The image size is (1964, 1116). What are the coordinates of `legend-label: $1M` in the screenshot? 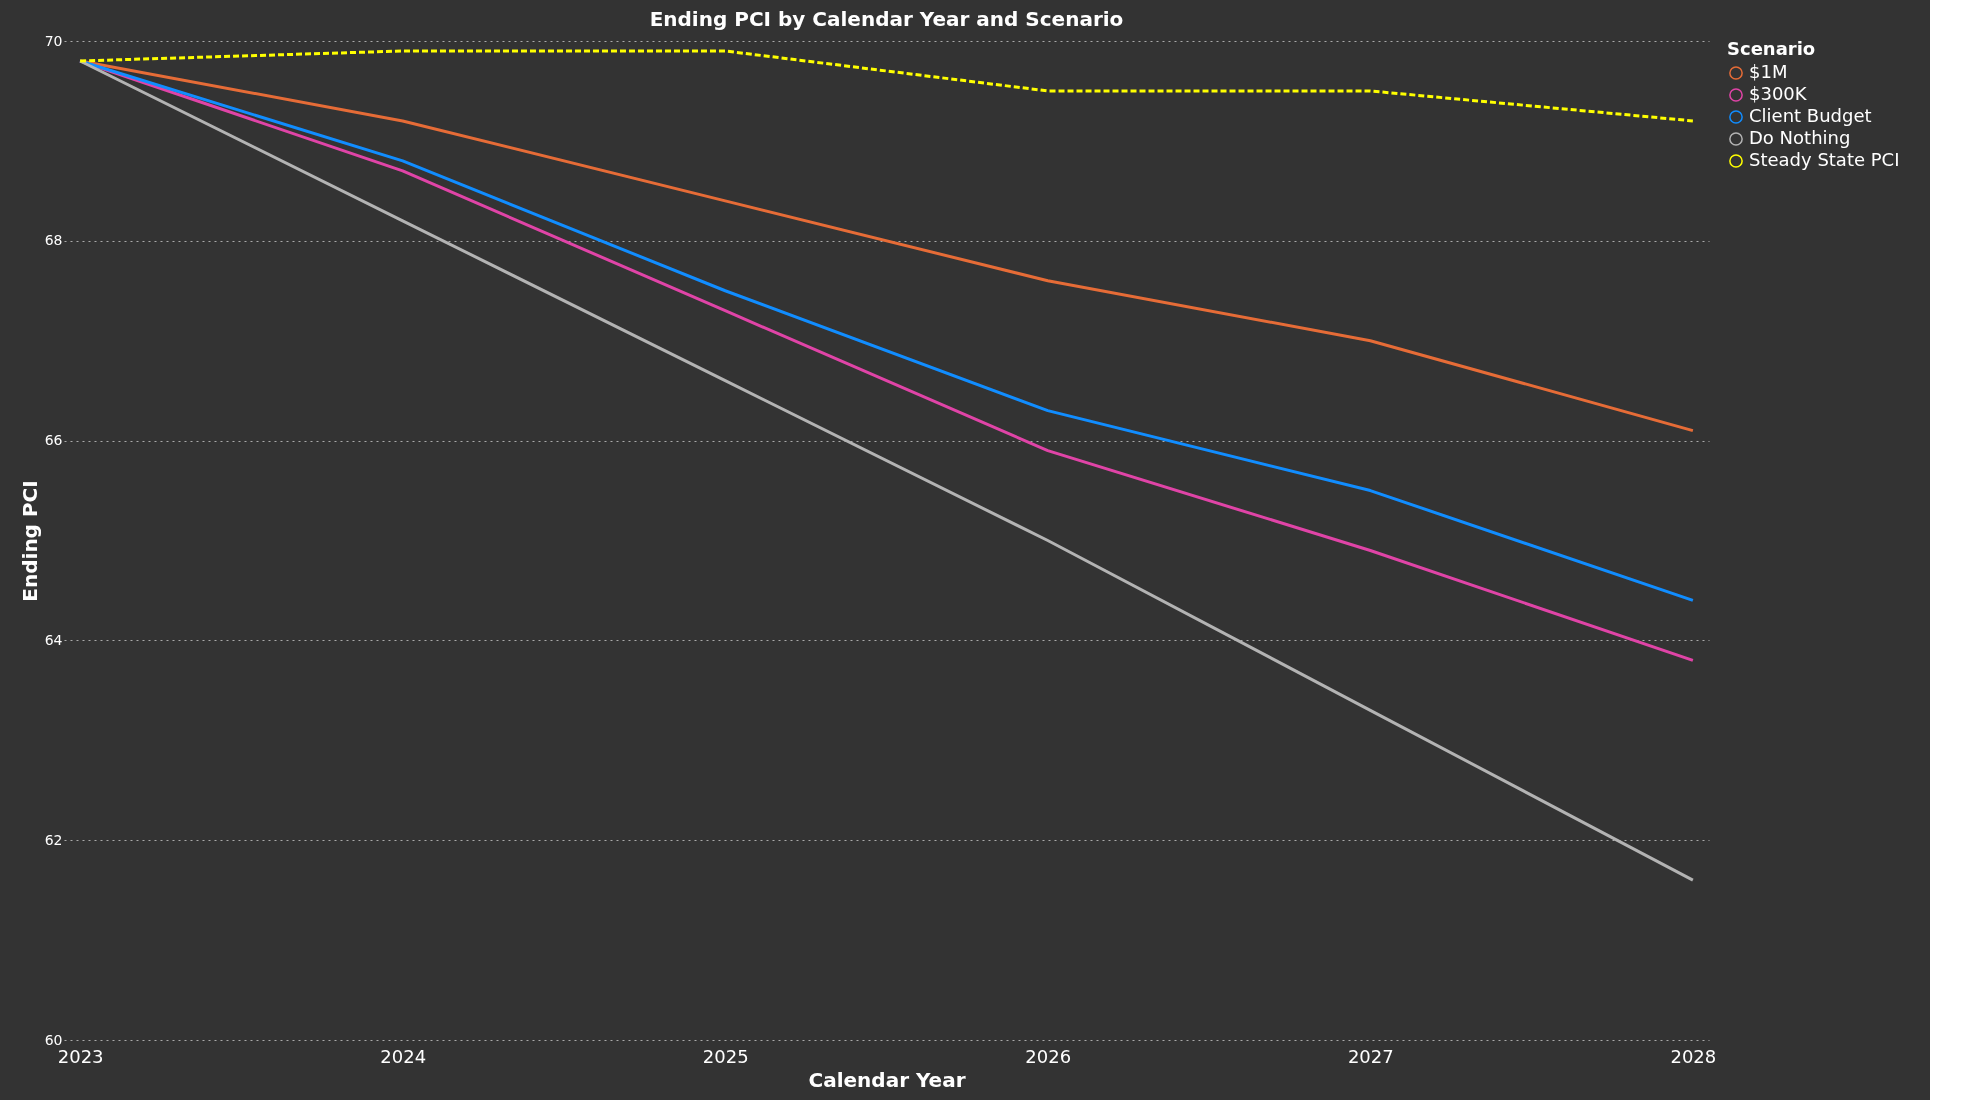 It's located at (1768, 71).